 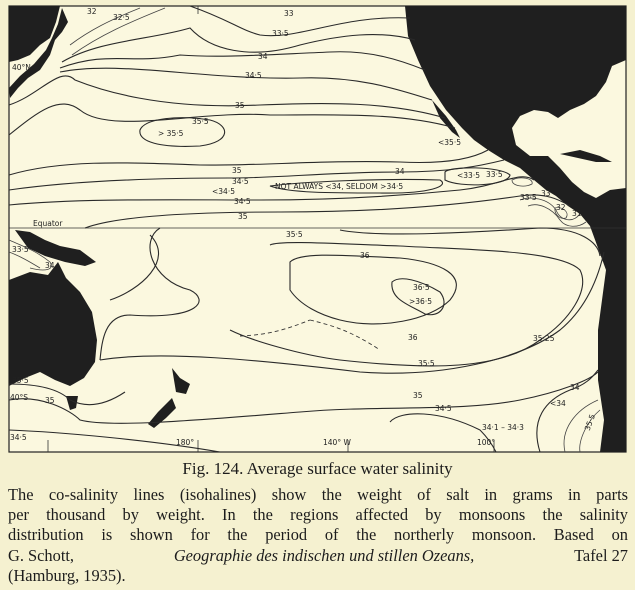 I want to click on new-guinea-land, so click(x=55, y=248).